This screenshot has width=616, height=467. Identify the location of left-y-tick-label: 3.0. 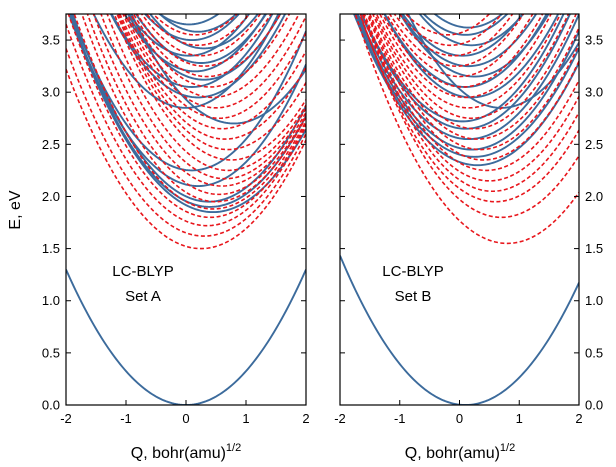
(51, 92).